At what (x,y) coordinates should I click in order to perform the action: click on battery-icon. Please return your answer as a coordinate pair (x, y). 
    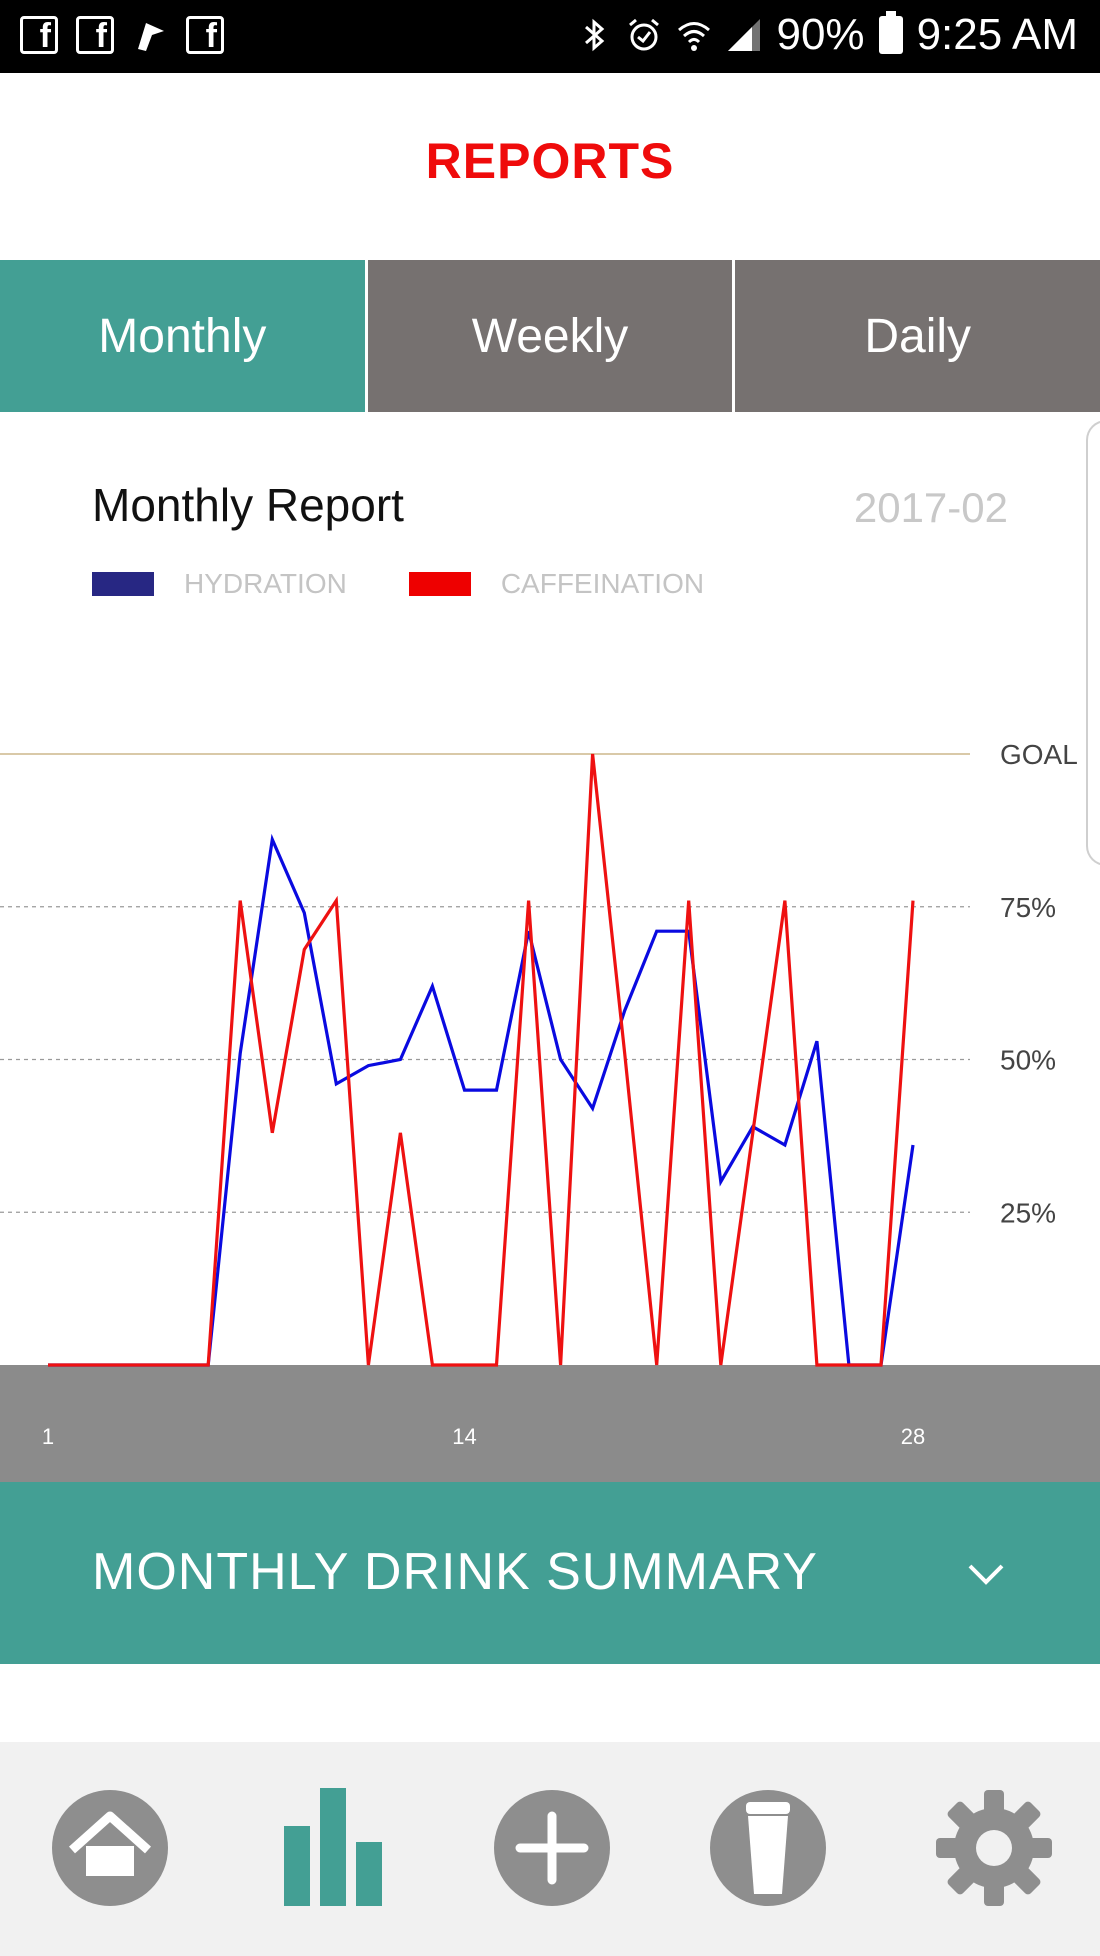
    Looking at the image, I should click on (890, 32).